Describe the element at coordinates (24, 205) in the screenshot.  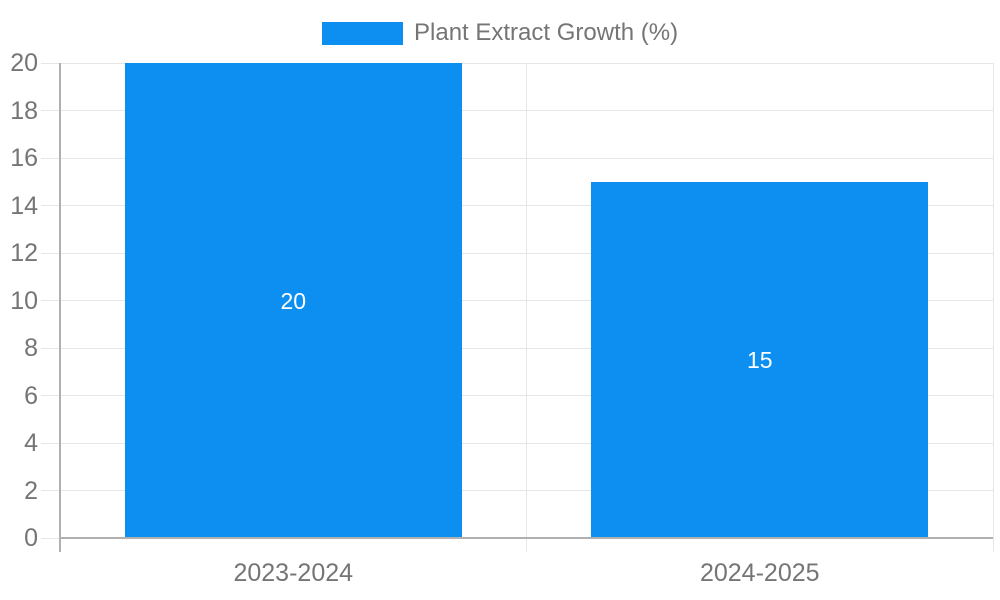
I see `y-tick-label: 14` at that location.